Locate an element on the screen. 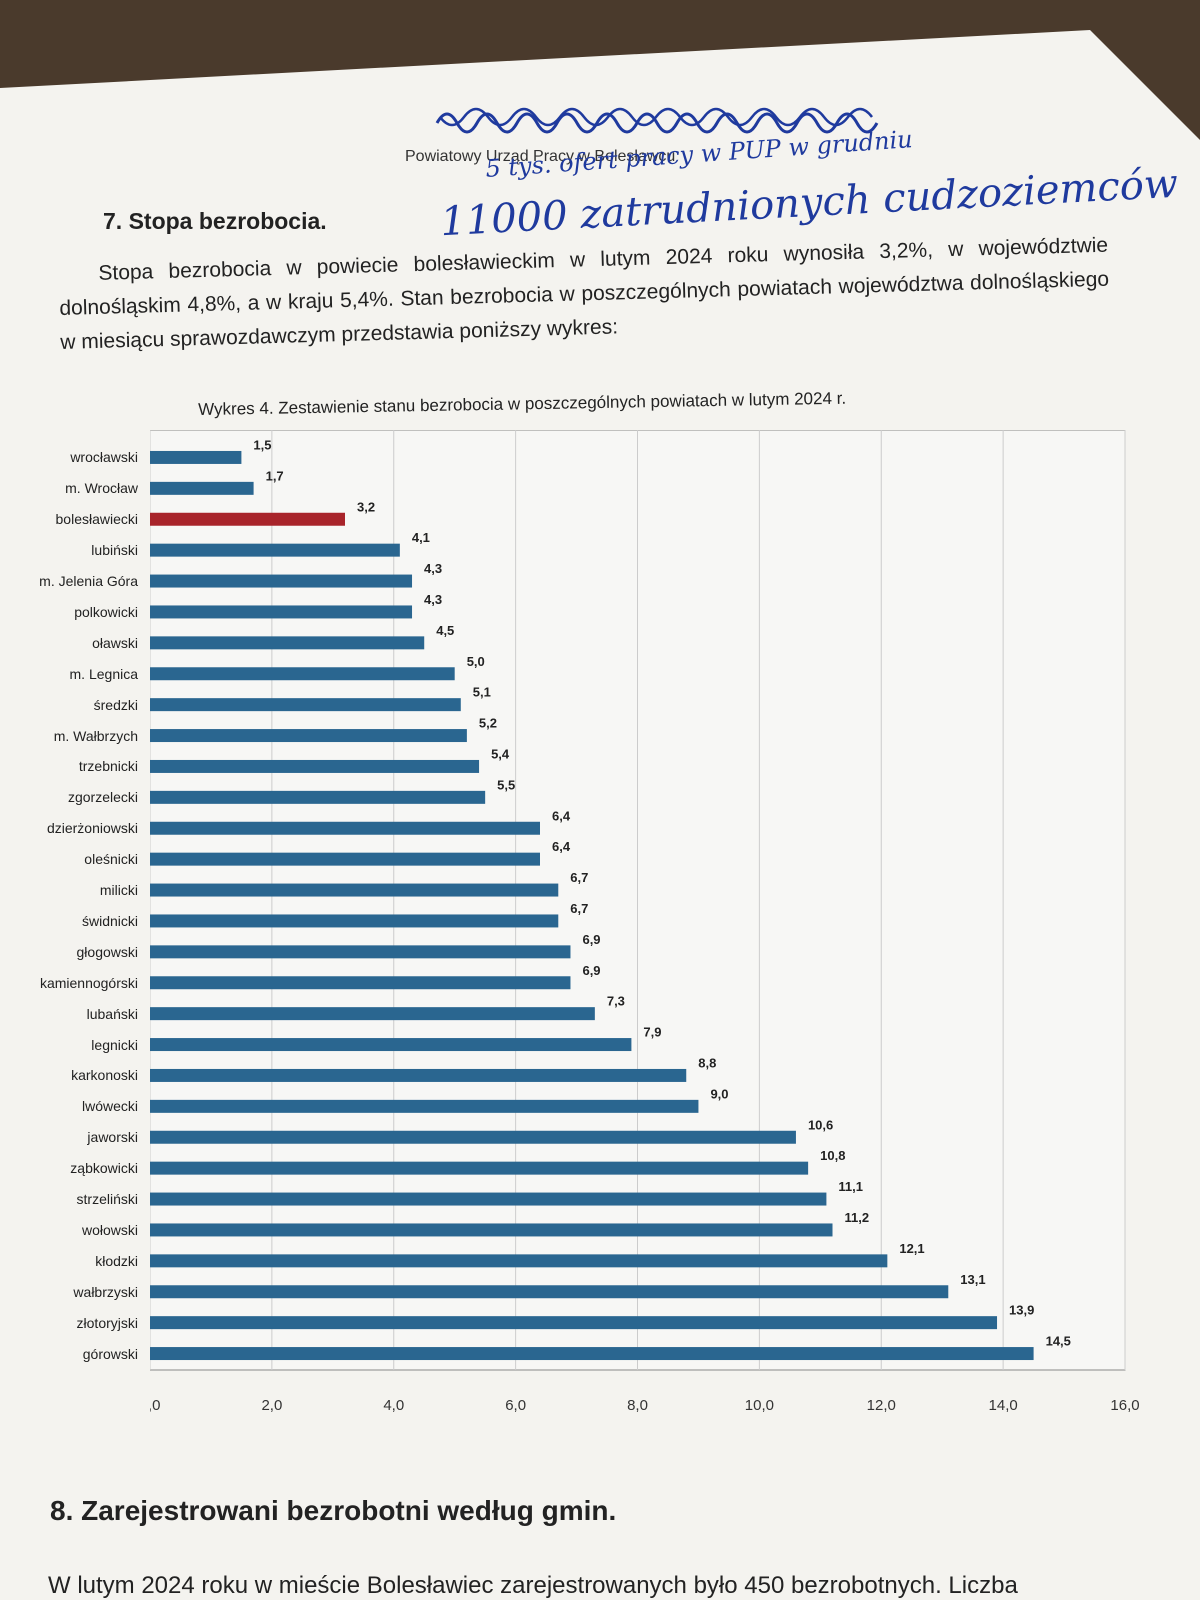  value-label: 7,3 is located at coordinates (616, 1001).